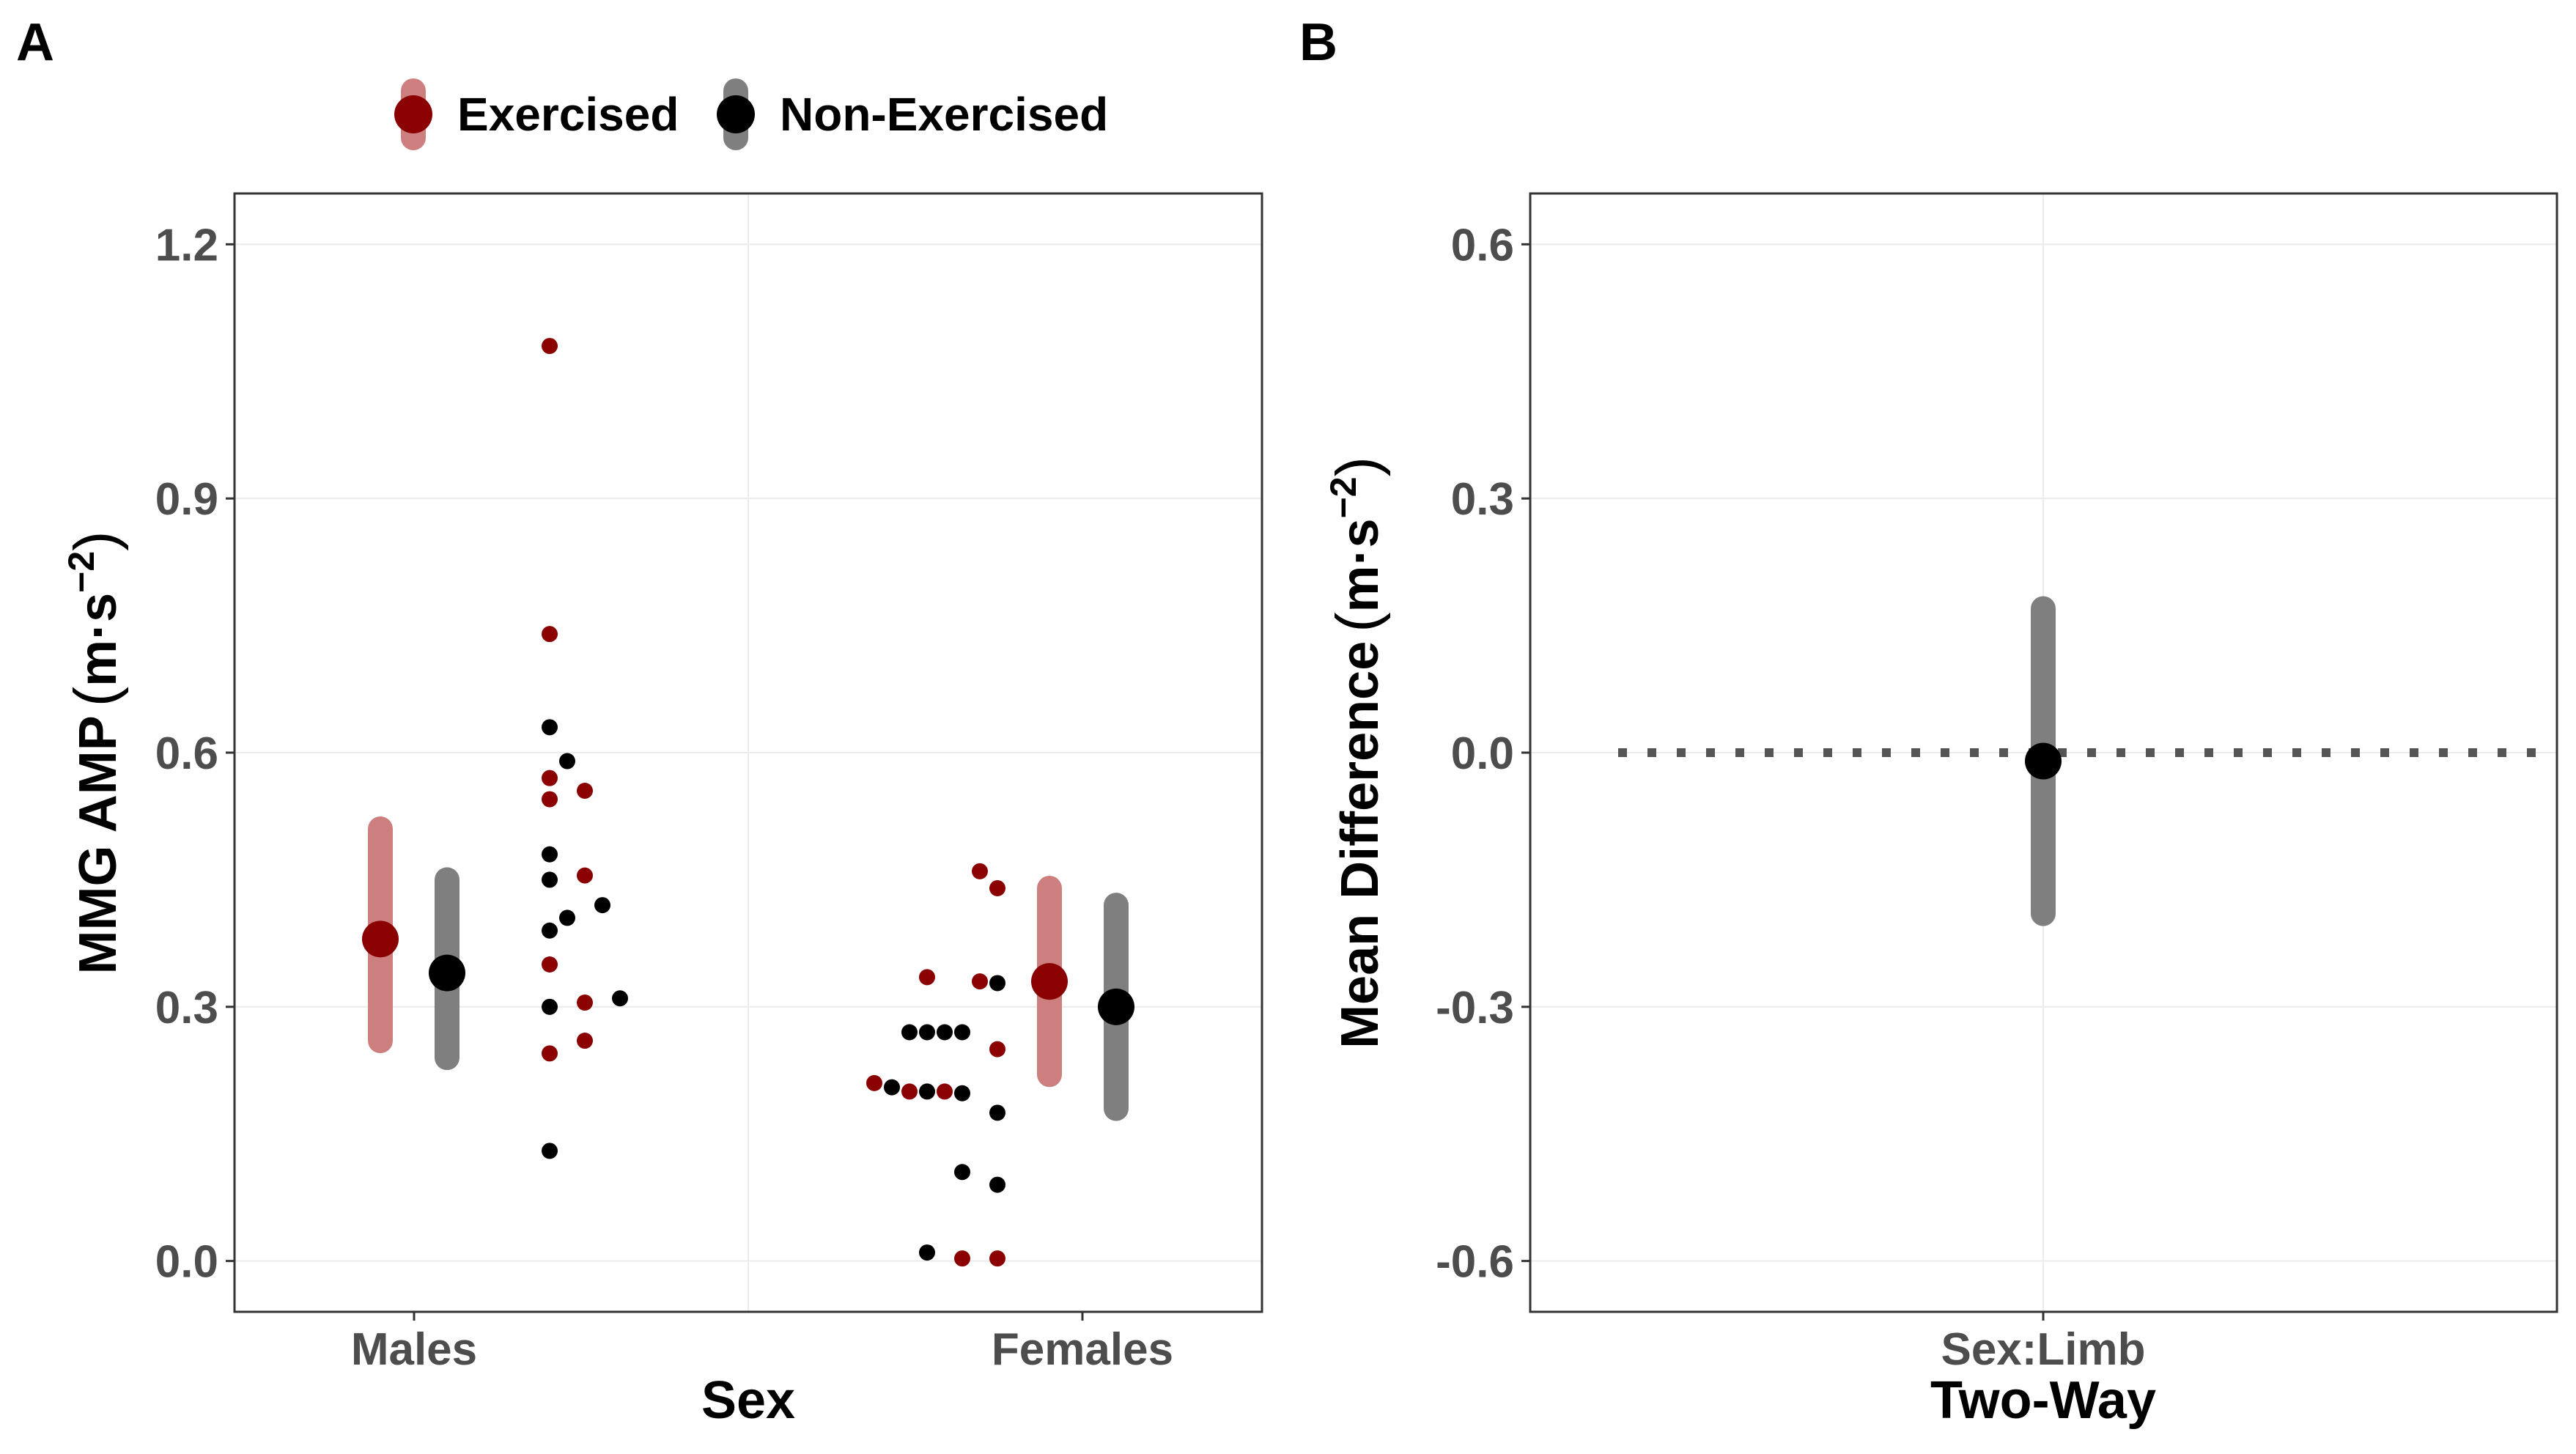  I want to click on panel-b-y-tick-label: -0.3, so click(1475, 1008).